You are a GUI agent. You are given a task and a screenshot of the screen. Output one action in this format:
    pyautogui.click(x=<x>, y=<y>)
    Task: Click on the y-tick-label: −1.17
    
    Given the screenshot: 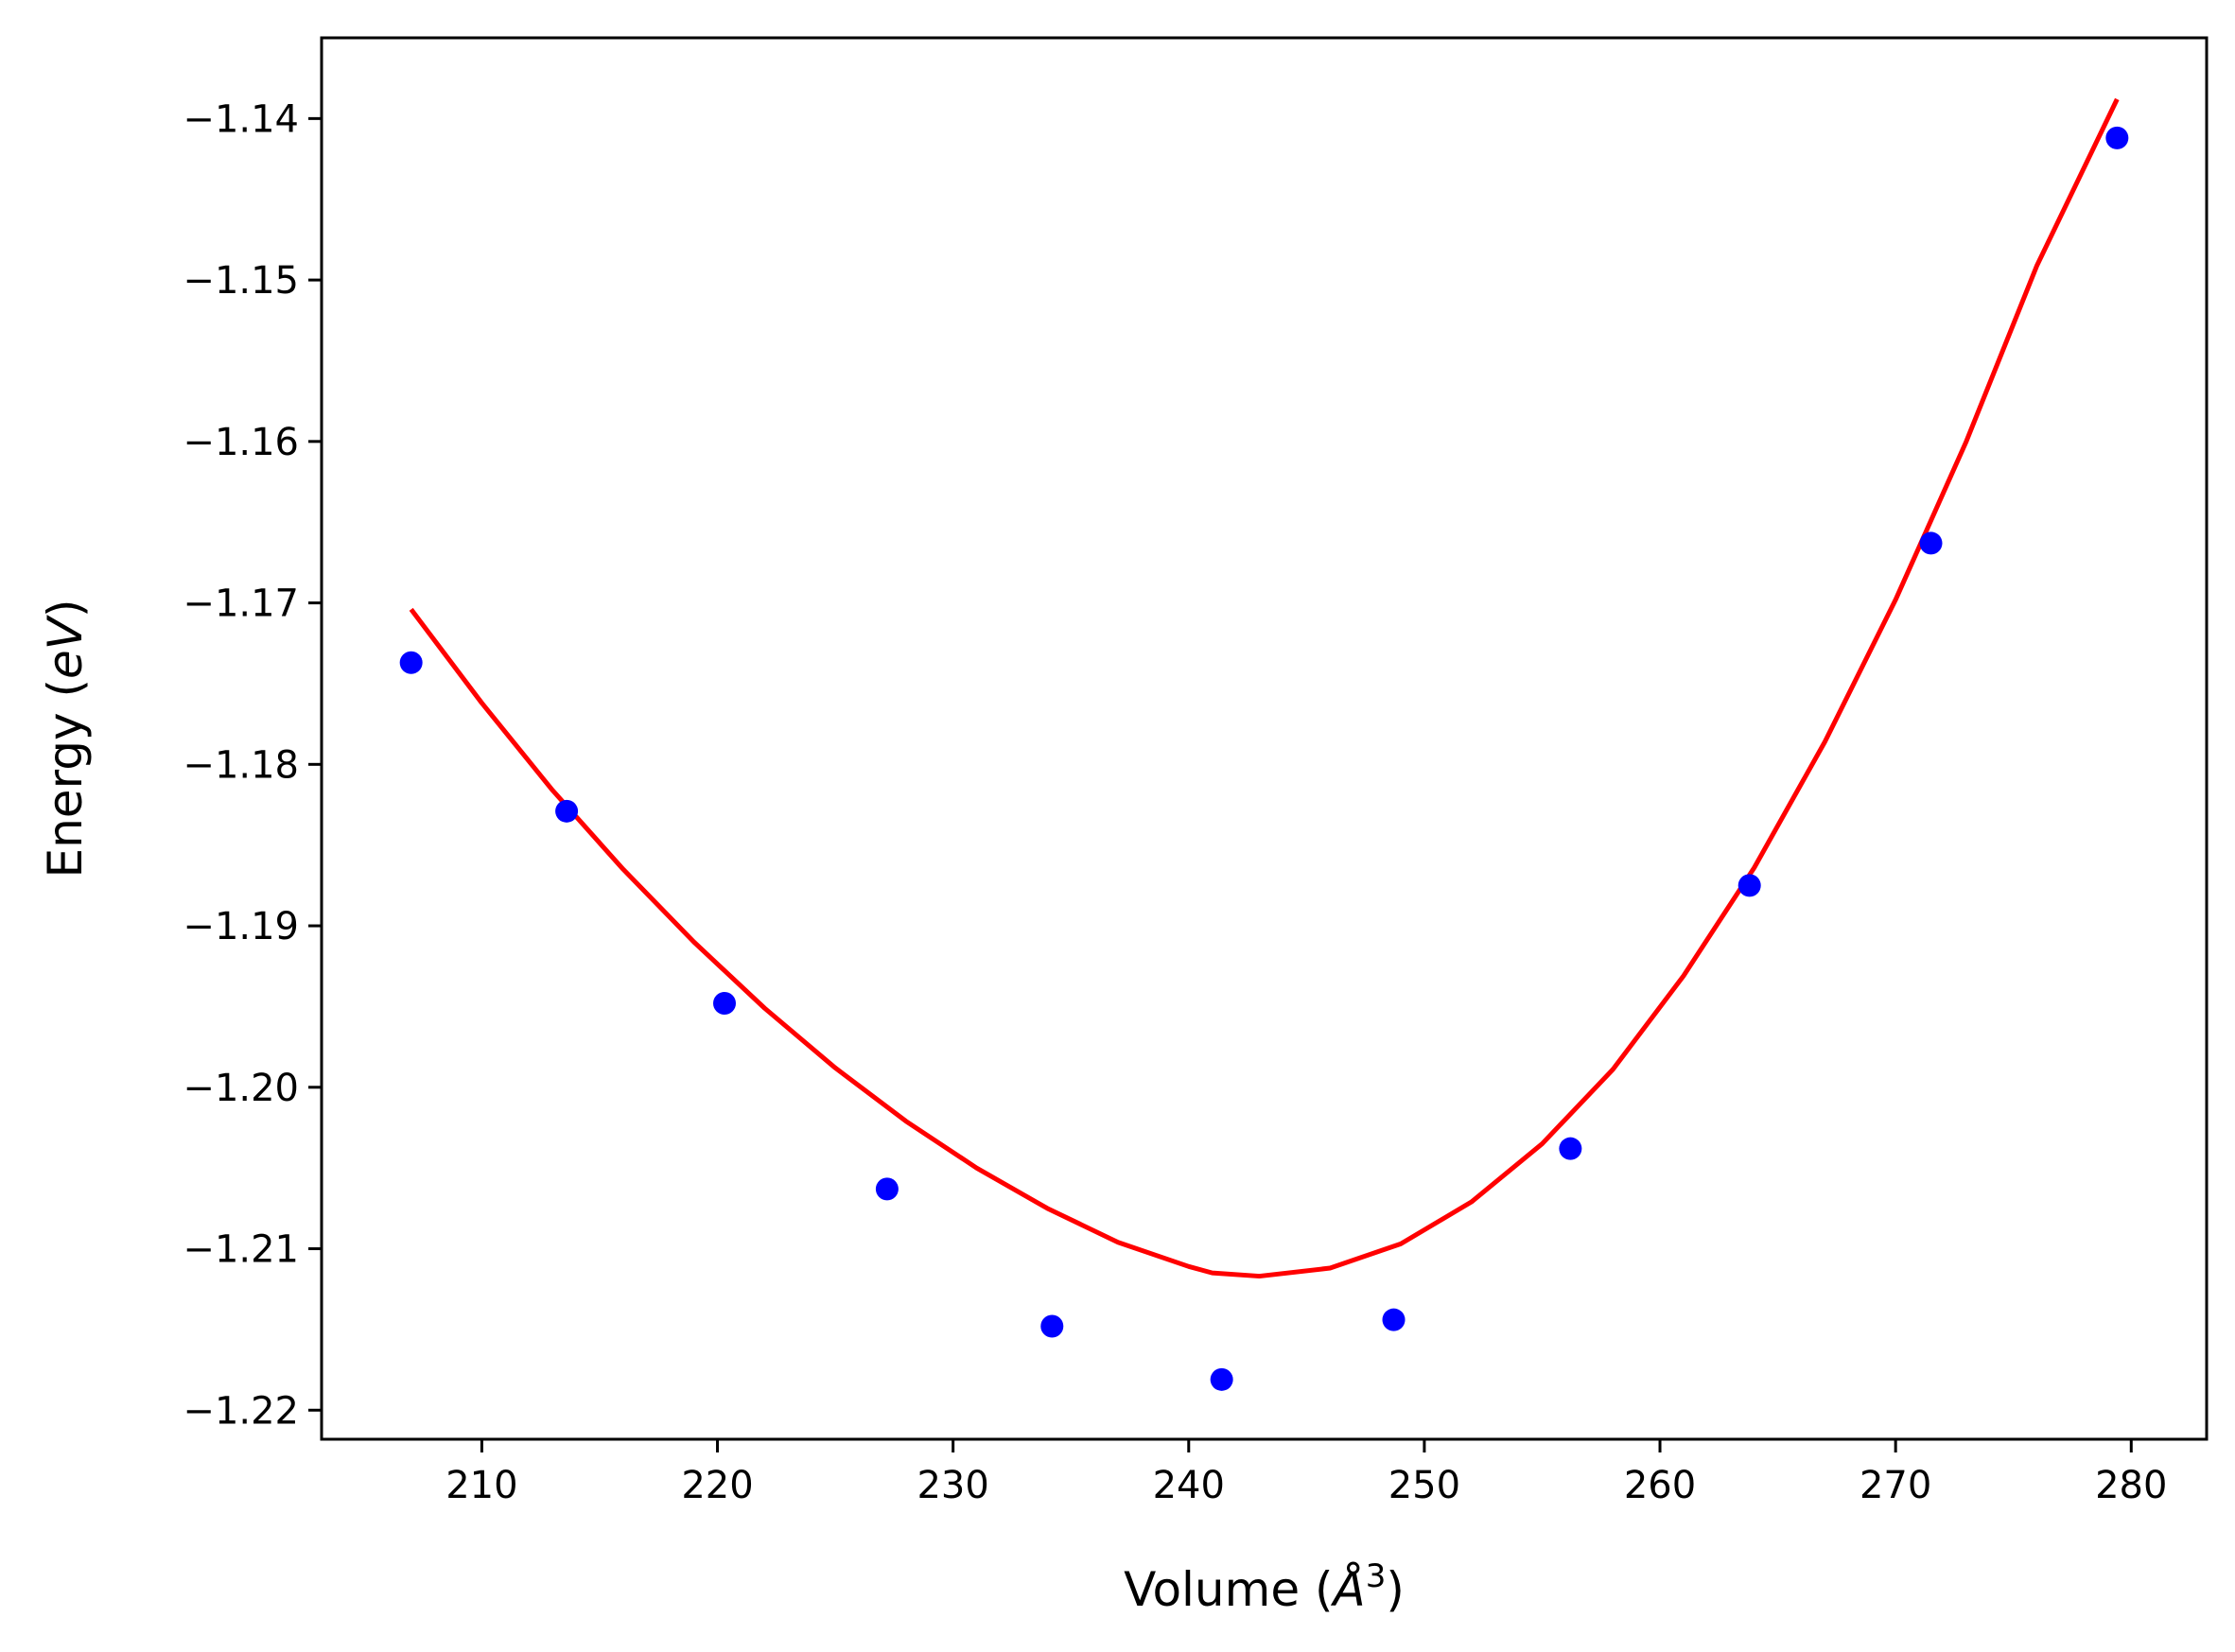 What is the action you would take?
    pyautogui.click(x=241, y=605)
    